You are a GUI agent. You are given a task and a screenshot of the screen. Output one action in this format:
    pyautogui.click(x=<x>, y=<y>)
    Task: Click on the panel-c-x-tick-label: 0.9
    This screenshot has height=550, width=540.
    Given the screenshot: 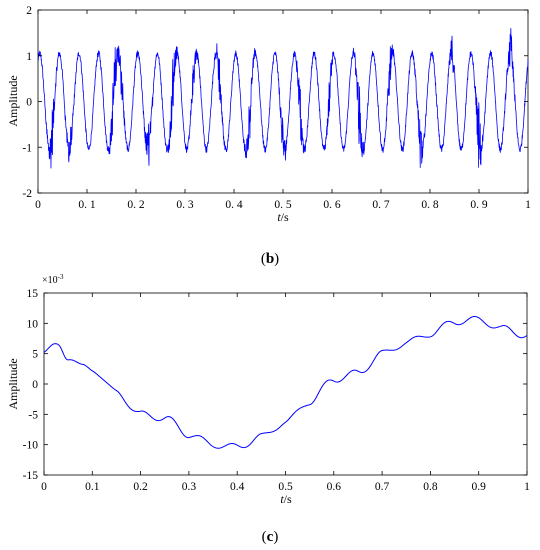 What is the action you would take?
    pyautogui.click(x=479, y=487)
    